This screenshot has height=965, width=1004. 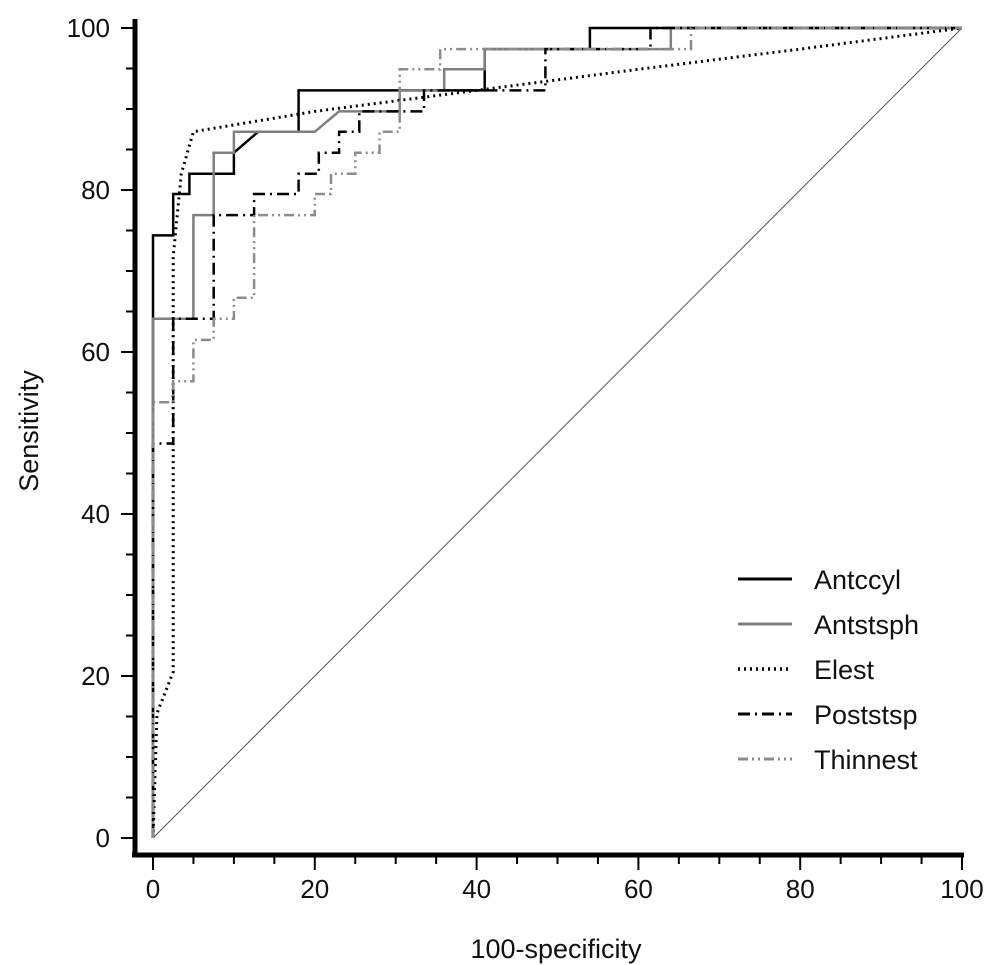 I want to click on legend-label-elest: Elest, so click(x=844, y=670).